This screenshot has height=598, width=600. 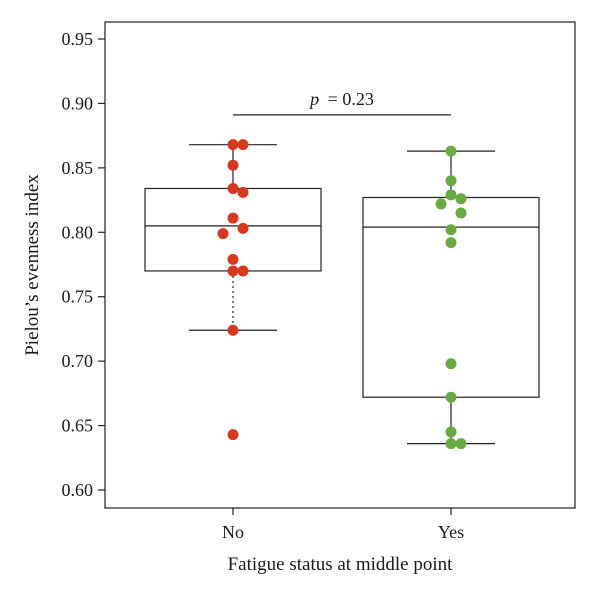 I want to click on y-tick-label: 0.90, so click(x=78, y=103).